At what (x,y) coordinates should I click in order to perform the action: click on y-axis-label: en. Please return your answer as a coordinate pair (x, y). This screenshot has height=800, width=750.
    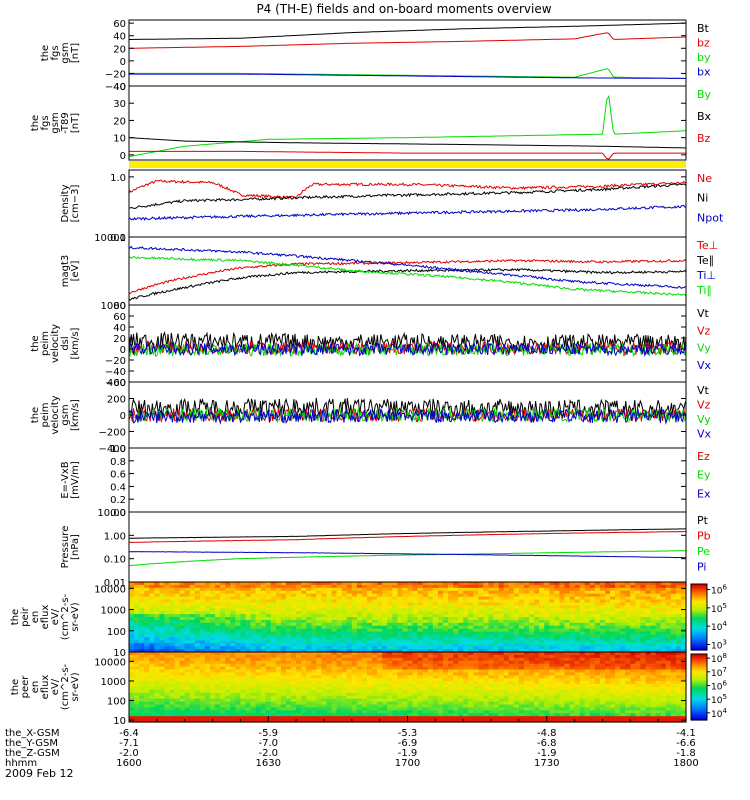
    Looking at the image, I should click on (35, 687).